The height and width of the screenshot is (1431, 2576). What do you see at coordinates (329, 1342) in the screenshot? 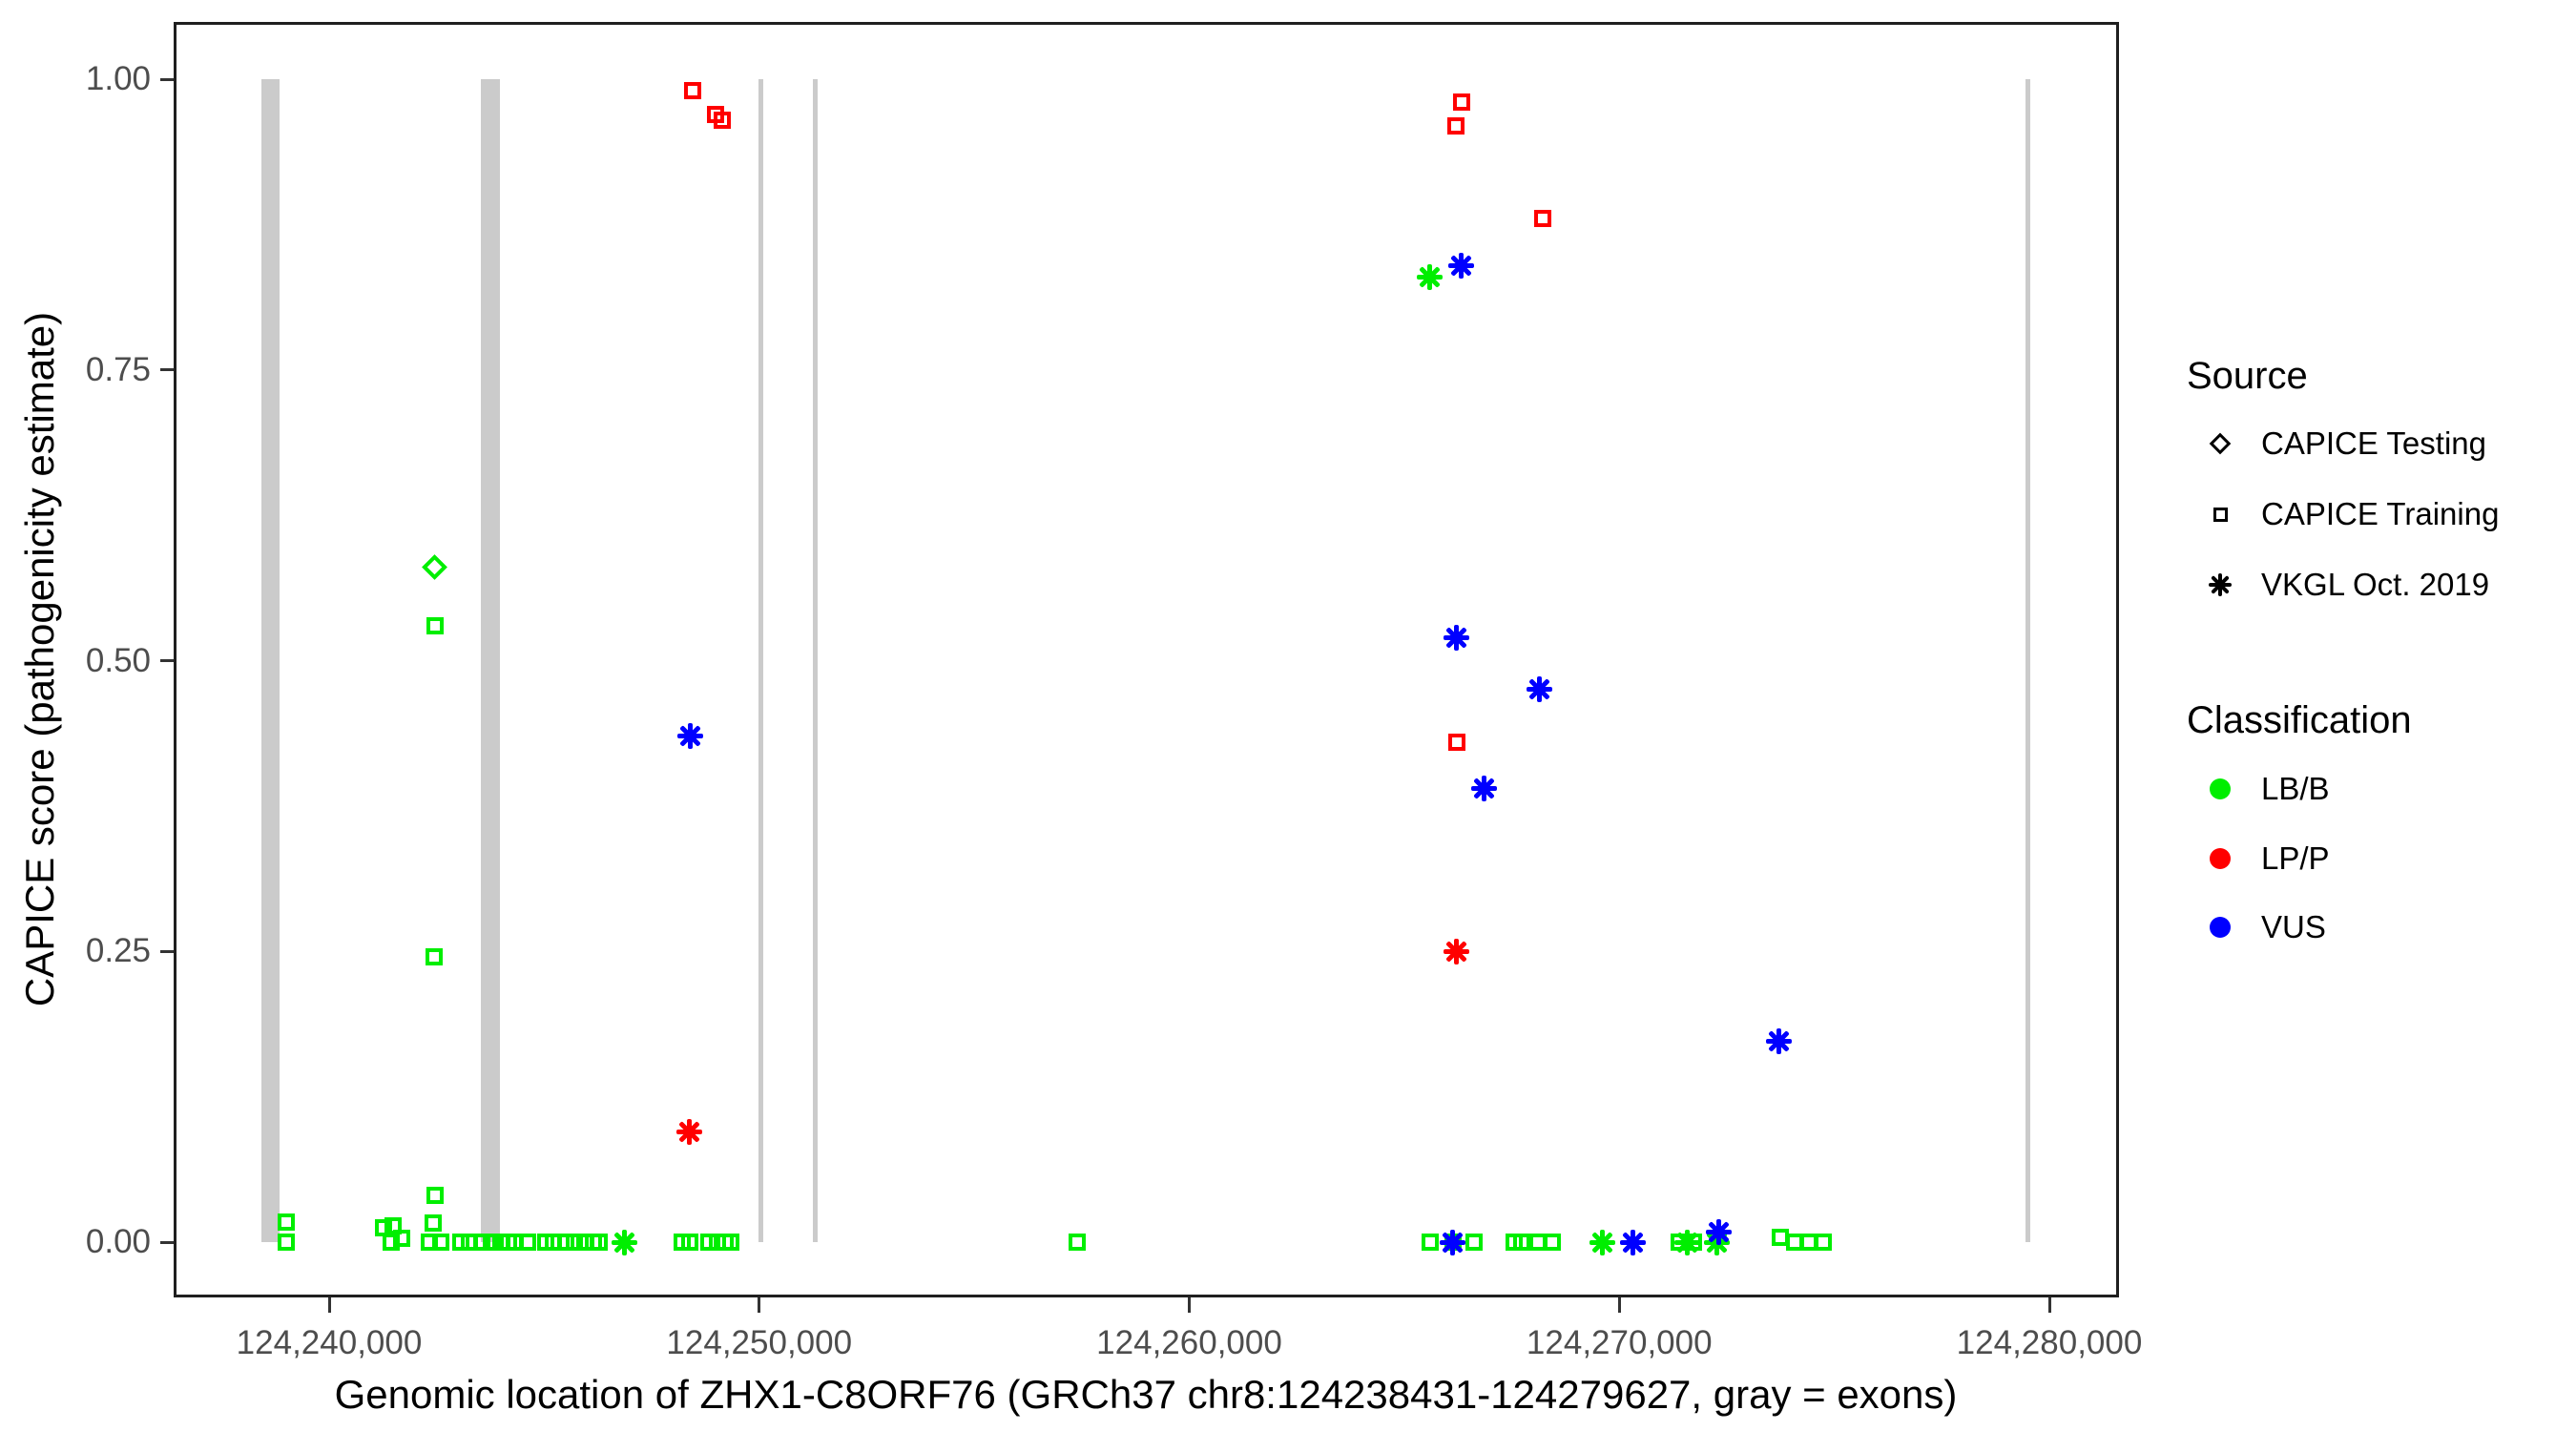
I see `x-tick-label: 124,240,000` at bounding box center [329, 1342].